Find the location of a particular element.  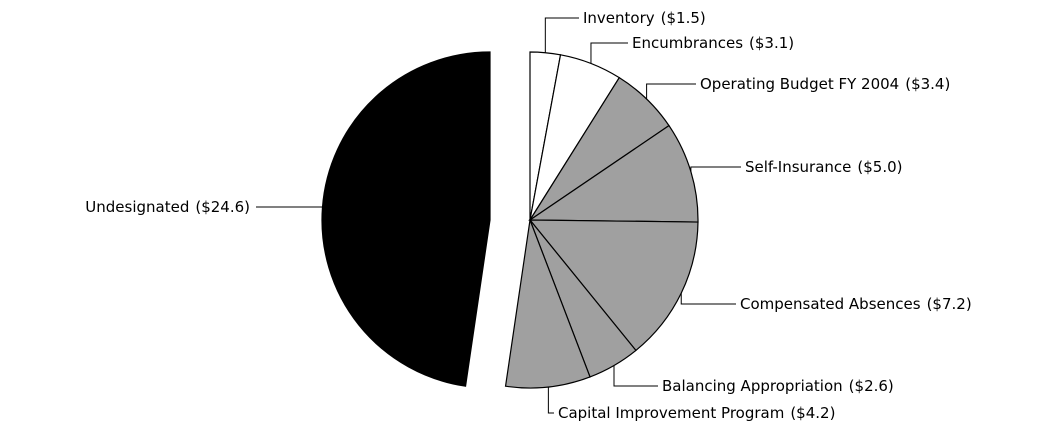

value-label: ($2.6) is located at coordinates (871, 386).